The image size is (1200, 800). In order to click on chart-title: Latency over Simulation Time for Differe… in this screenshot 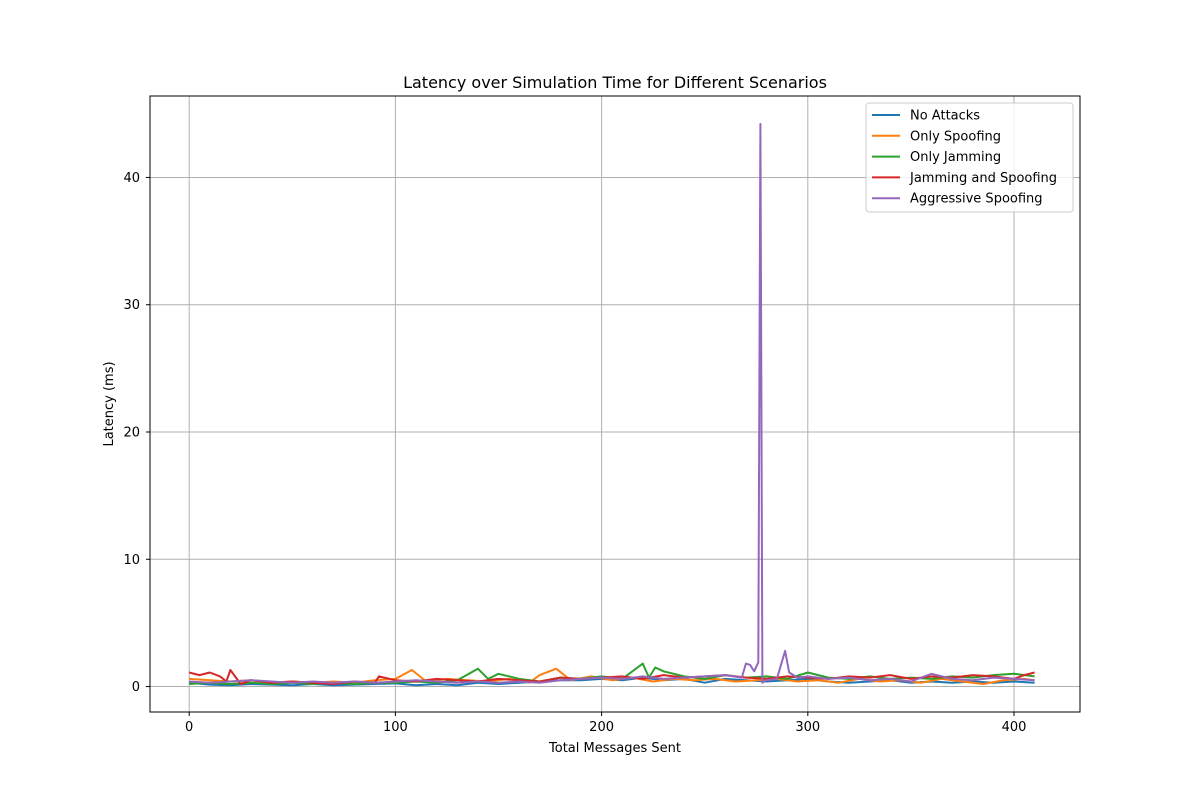, I will do `click(615, 82)`.